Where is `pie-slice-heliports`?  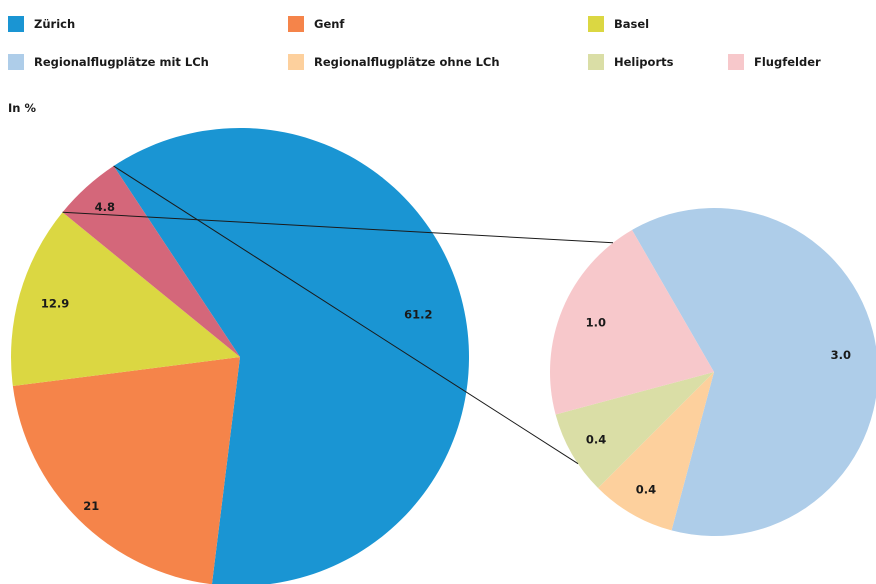 pie-slice-heliports is located at coordinates (634, 430).